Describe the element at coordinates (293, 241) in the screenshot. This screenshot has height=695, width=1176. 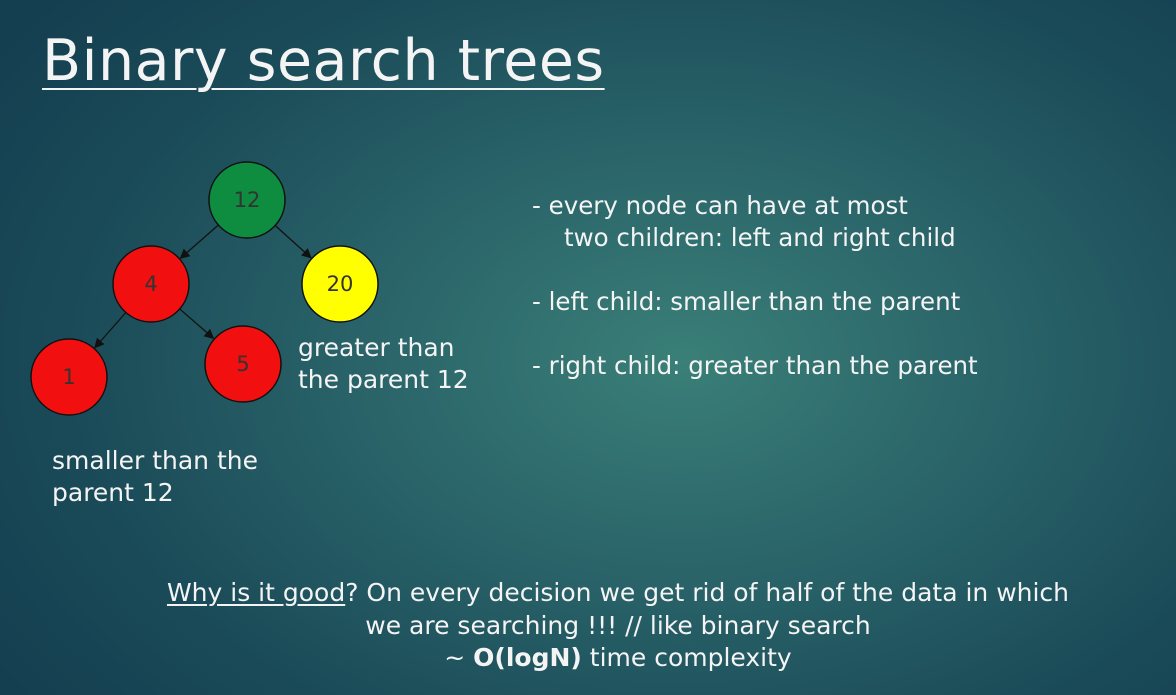
I see `edge-root-to-right` at that location.